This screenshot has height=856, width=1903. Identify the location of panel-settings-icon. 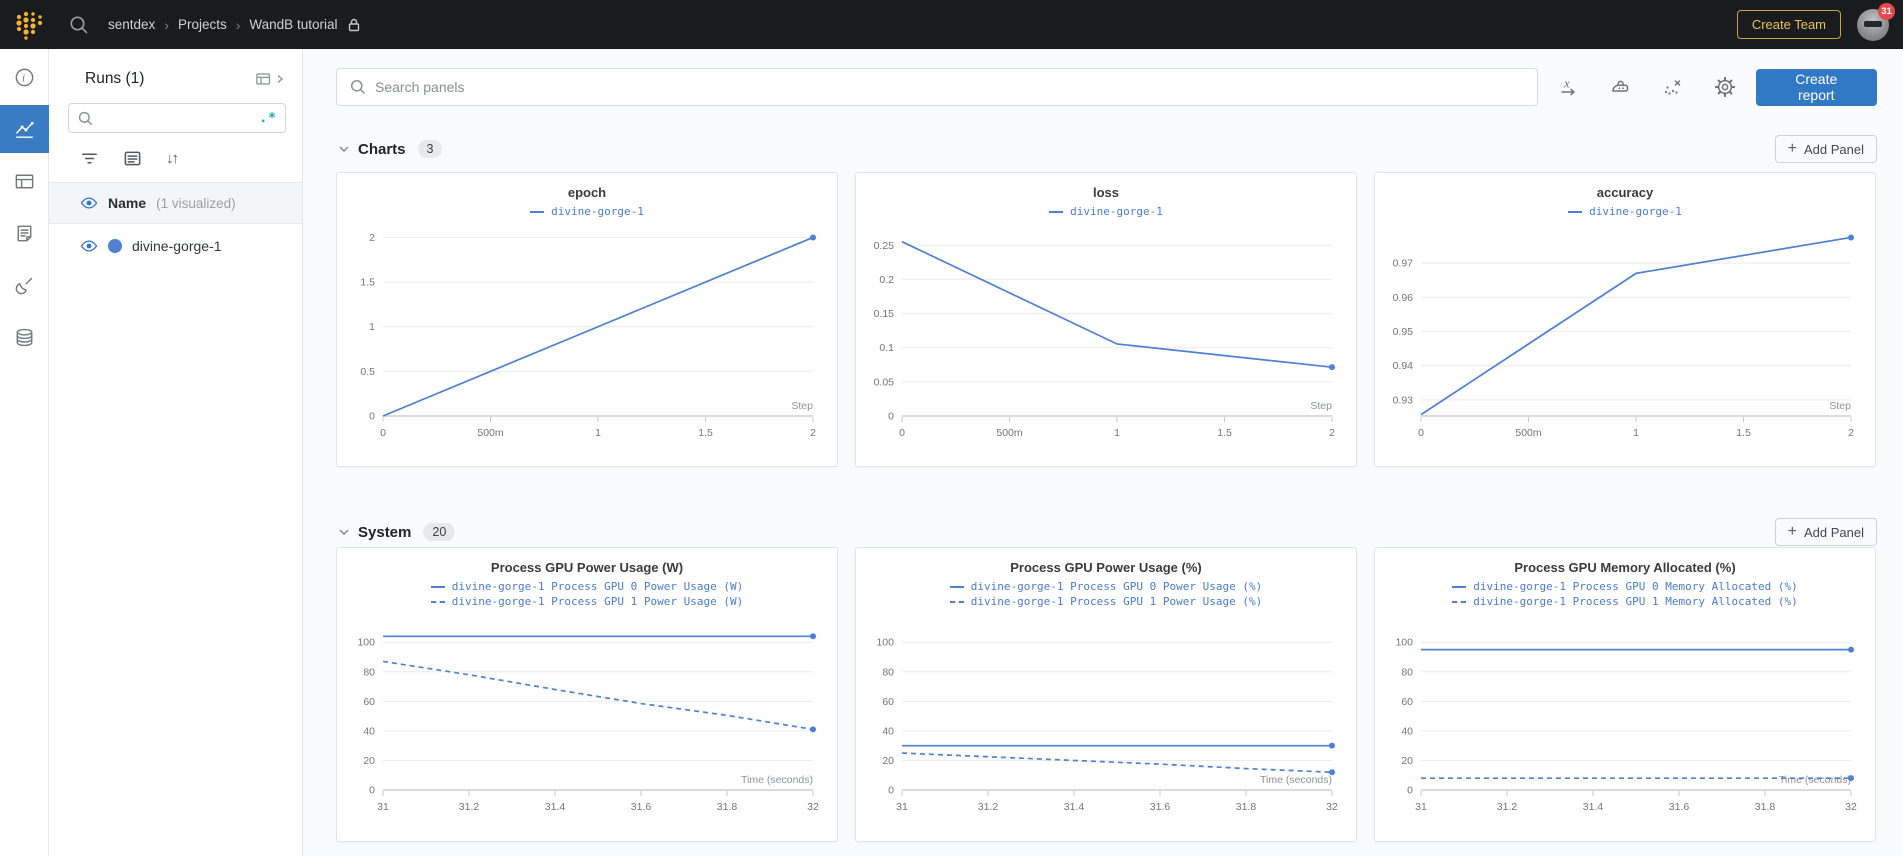
(1621, 87).